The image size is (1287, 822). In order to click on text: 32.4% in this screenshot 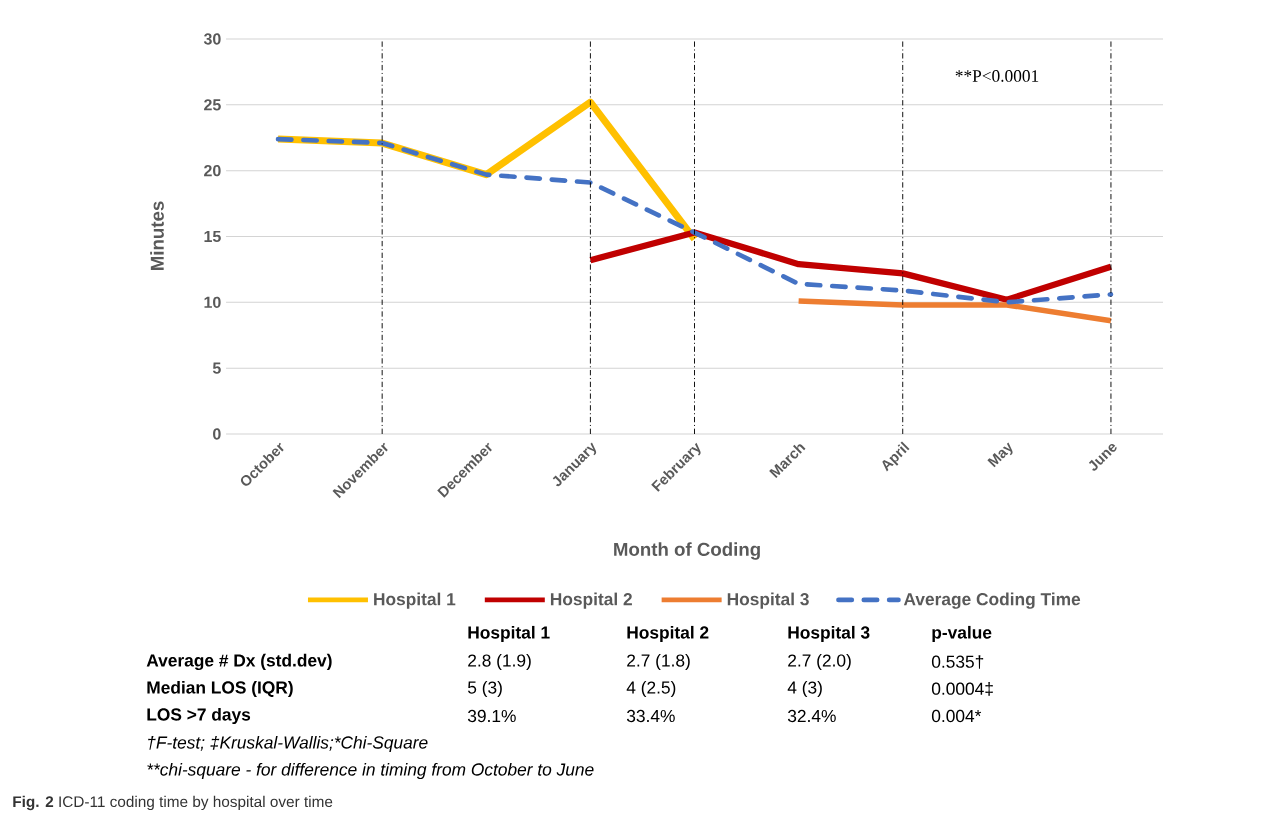, I will do `click(811, 716)`.